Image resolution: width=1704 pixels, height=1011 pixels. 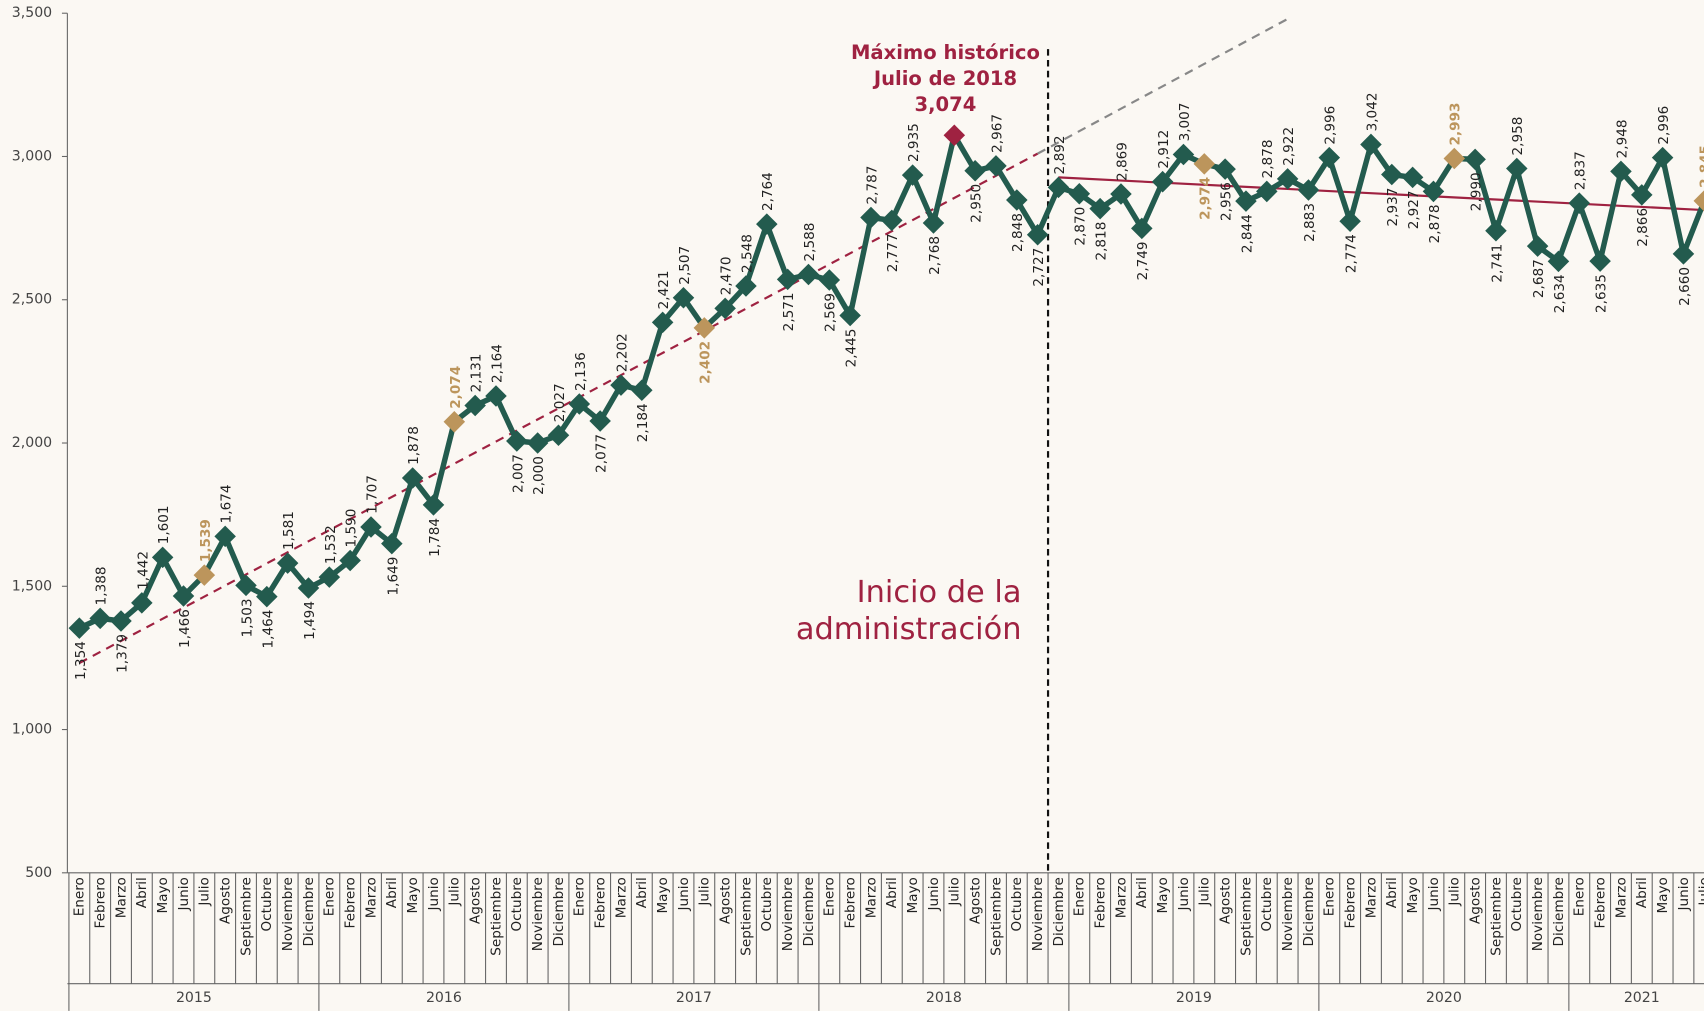 What do you see at coordinates (706, 362) in the screenshot?
I see `value-label: 2,402` at bounding box center [706, 362].